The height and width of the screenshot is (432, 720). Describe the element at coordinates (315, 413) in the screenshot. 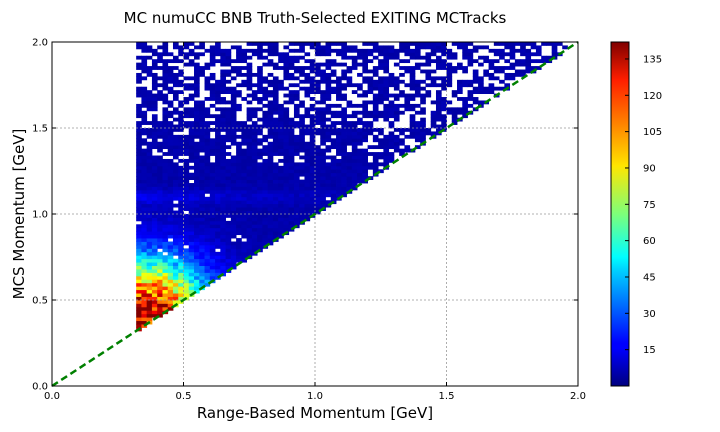

I see `x-axis-label: Range-Based Momentum [GeV]` at that location.